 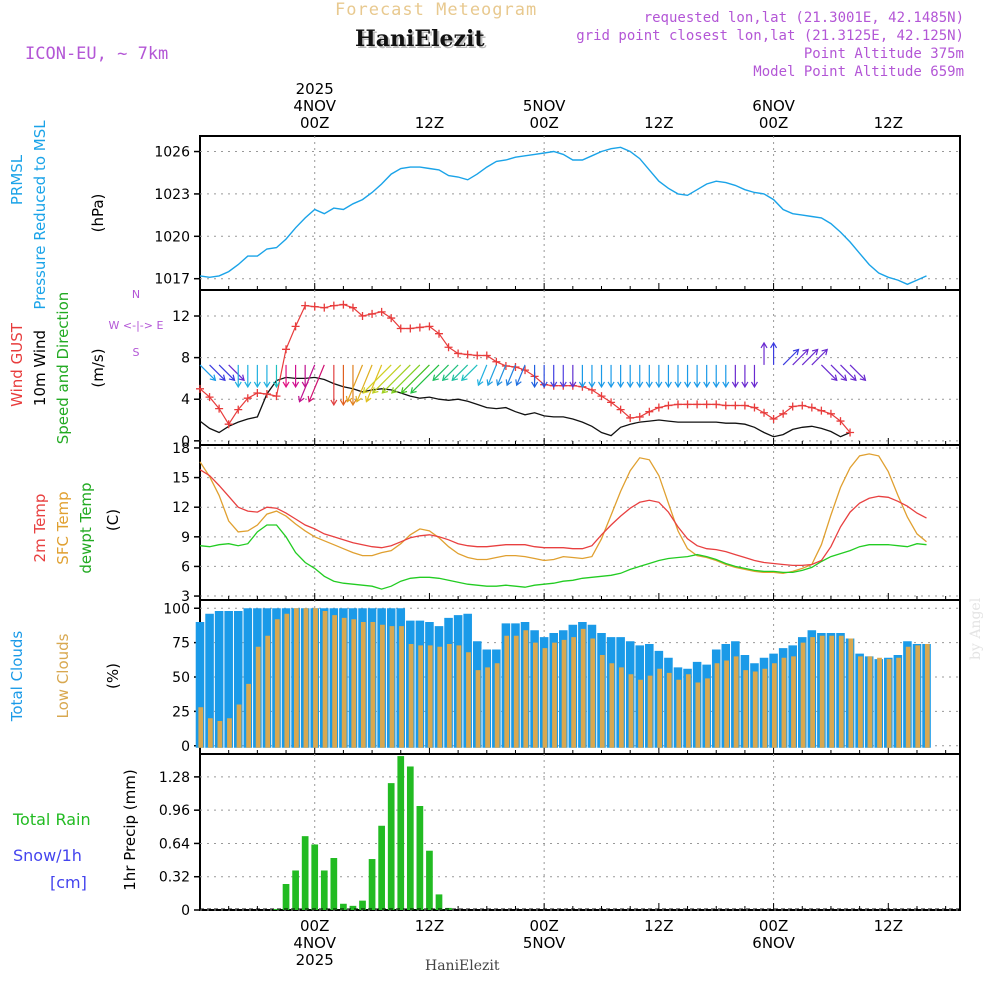 What do you see at coordinates (136, 352) in the screenshot?
I see `compass-south: S` at bounding box center [136, 352].